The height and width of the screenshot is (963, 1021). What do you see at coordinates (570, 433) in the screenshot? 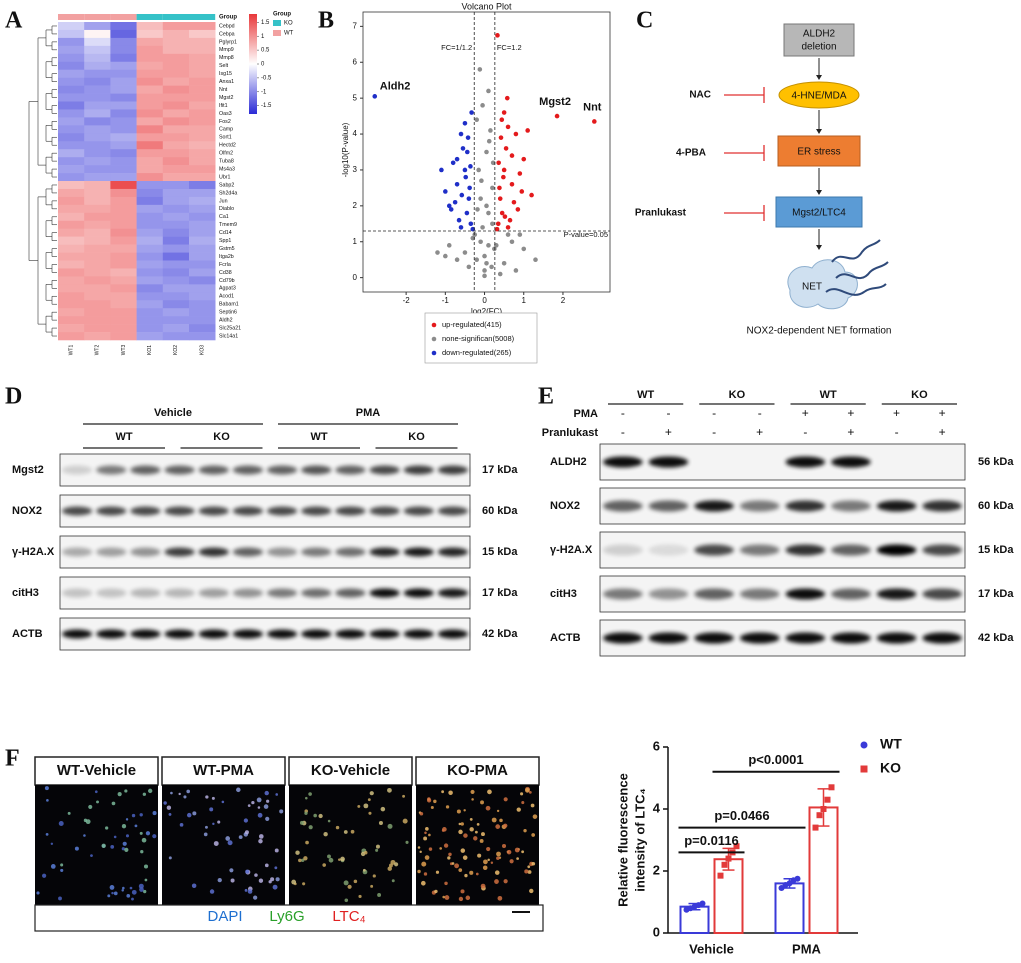
I see `condition-label: Pranlukast` at bounding box center [570, 433].